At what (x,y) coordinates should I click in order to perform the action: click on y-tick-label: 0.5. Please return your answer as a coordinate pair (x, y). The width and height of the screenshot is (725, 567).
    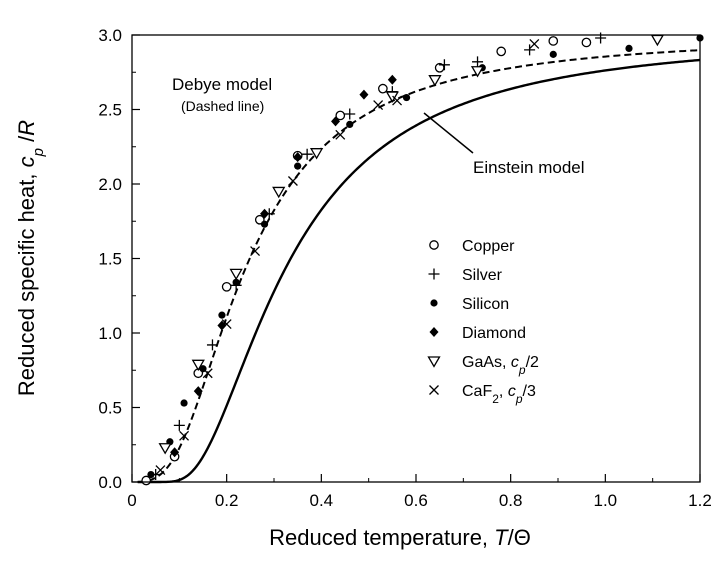
    Looking at the image, I should click on (110, 408).